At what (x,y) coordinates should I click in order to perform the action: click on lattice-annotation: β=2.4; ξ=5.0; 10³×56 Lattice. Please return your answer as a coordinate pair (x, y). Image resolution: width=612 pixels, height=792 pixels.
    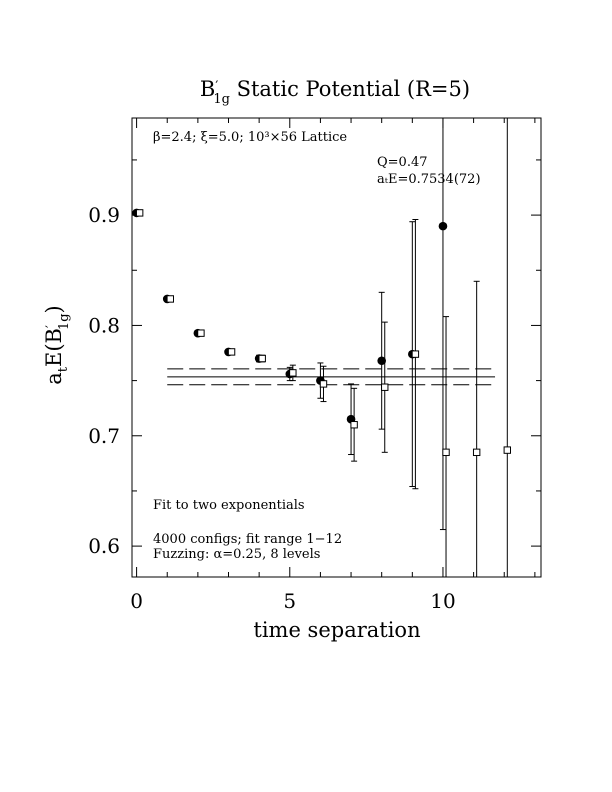
    Looking at the image, I should click on (250, 137).